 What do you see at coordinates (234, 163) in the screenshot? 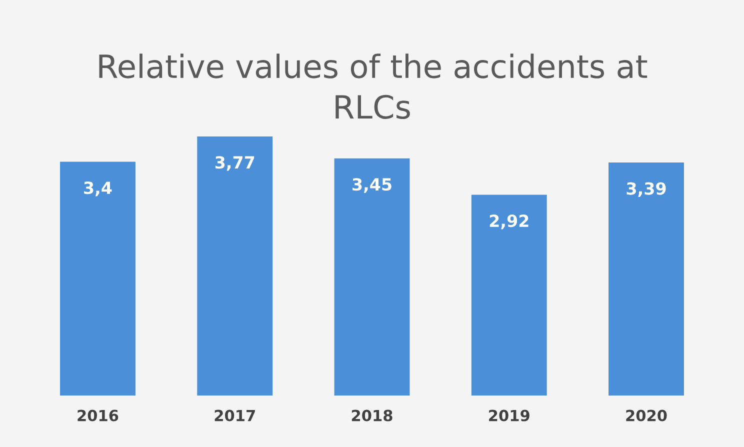
I see `data-label: 3,77` at bounding box center [234, 163].